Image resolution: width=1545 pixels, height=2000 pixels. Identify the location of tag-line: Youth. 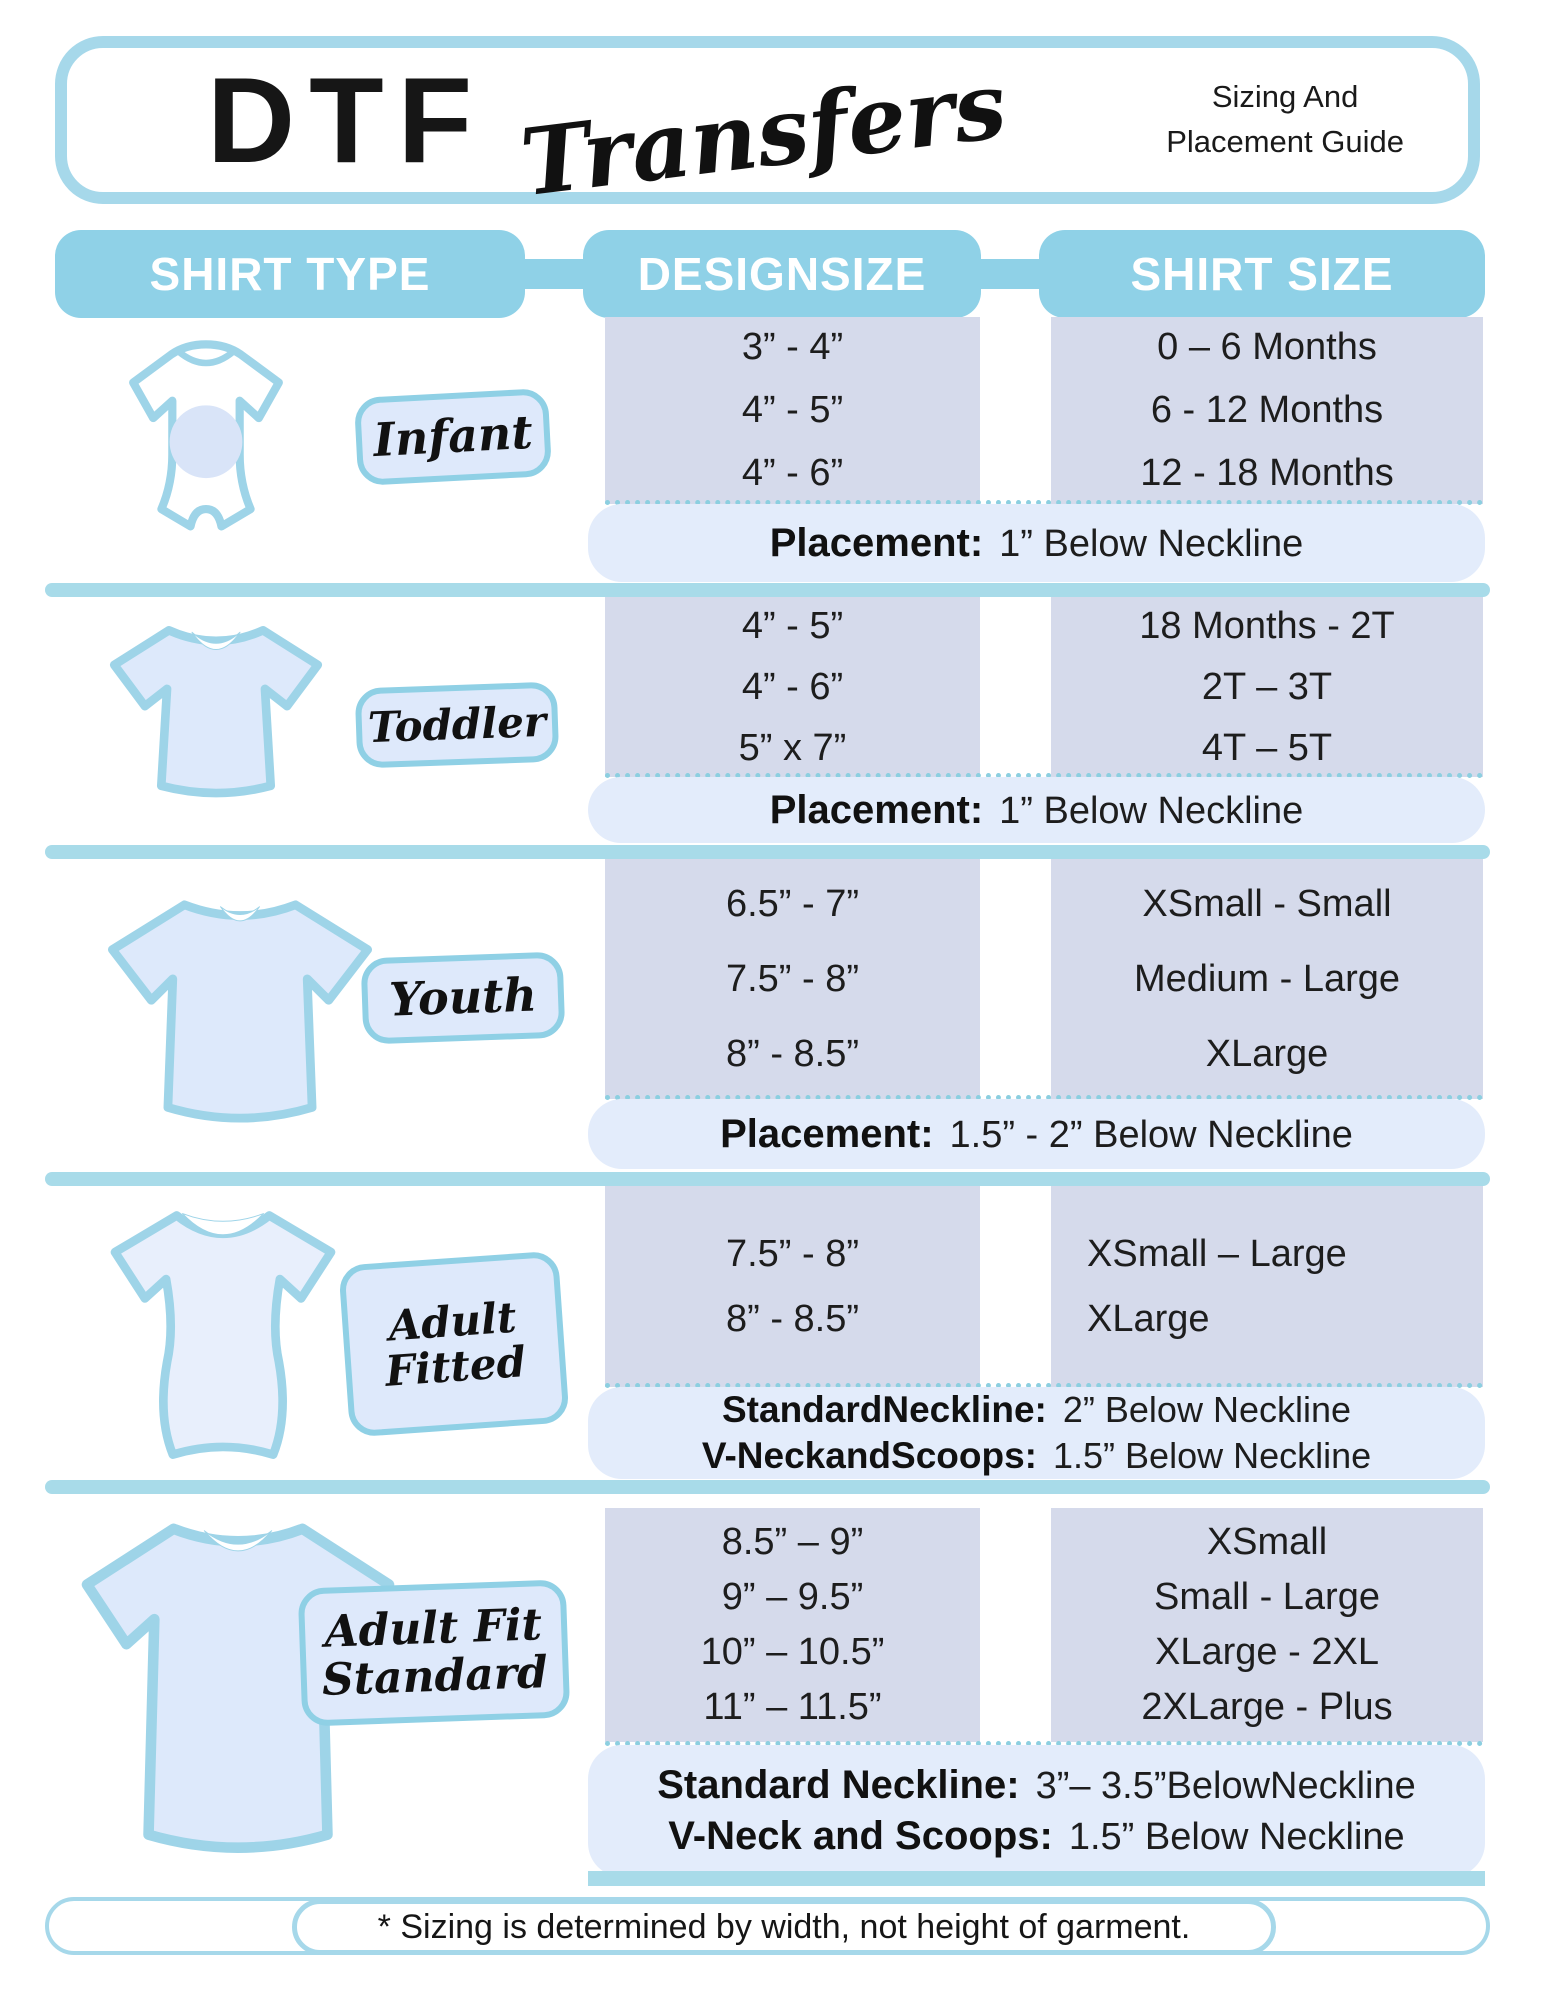
(463, 997).